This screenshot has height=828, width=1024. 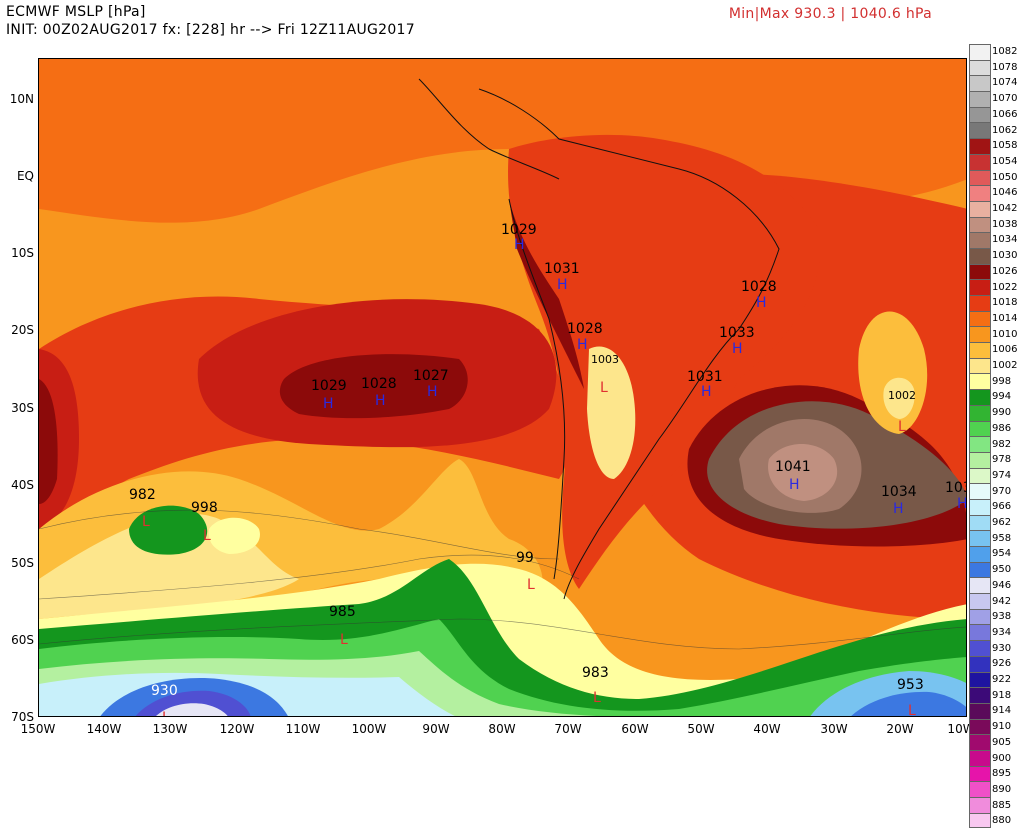 What do you see at coordinates (76, 12) in the screenshot?
I see `chart-title: ECMWF MSLP [hPa]` at bounding box center [76, 12].